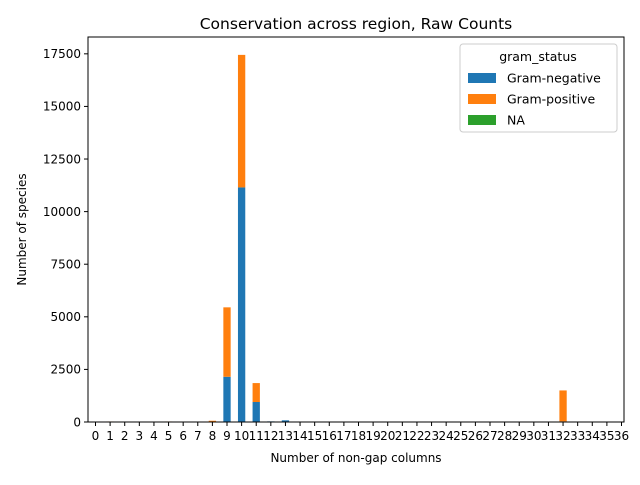  Describe the element at coordinates (62, 54) in the screenshot. I see `y-tick-label: 17500` at that location.